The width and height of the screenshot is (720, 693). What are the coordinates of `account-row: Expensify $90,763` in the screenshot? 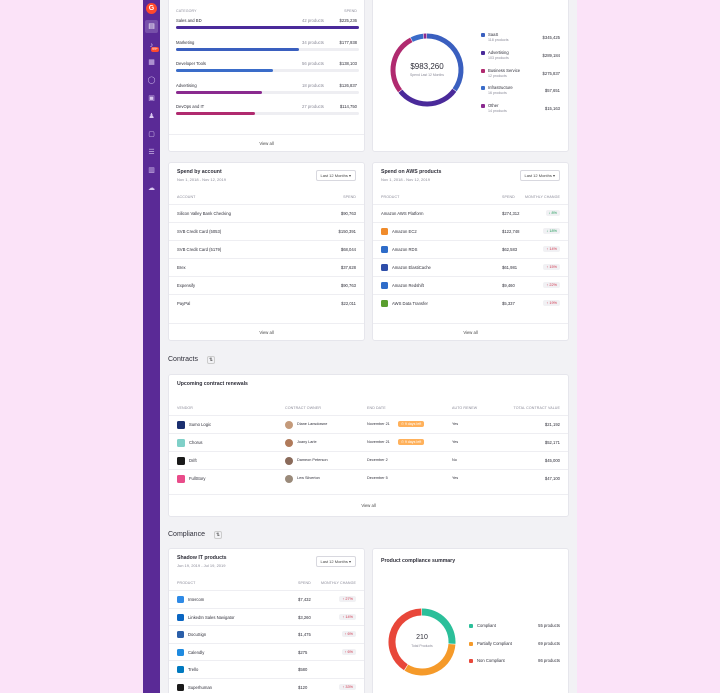 It's located at (266, 285).